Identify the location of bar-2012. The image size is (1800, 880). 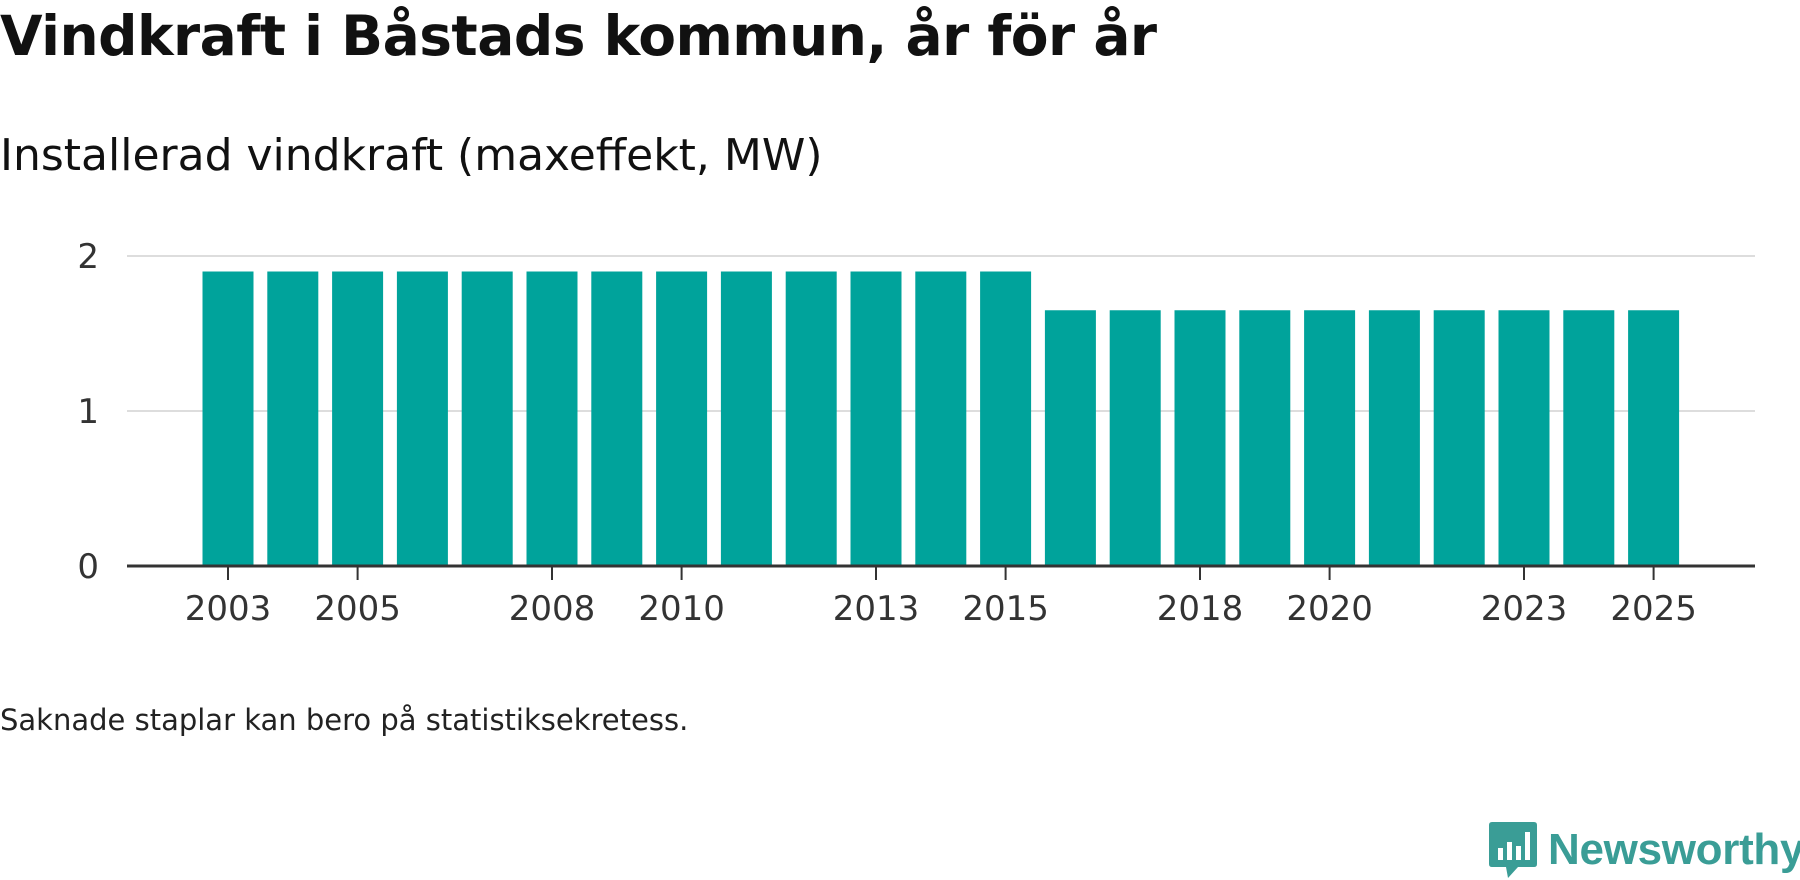
(811, 418).